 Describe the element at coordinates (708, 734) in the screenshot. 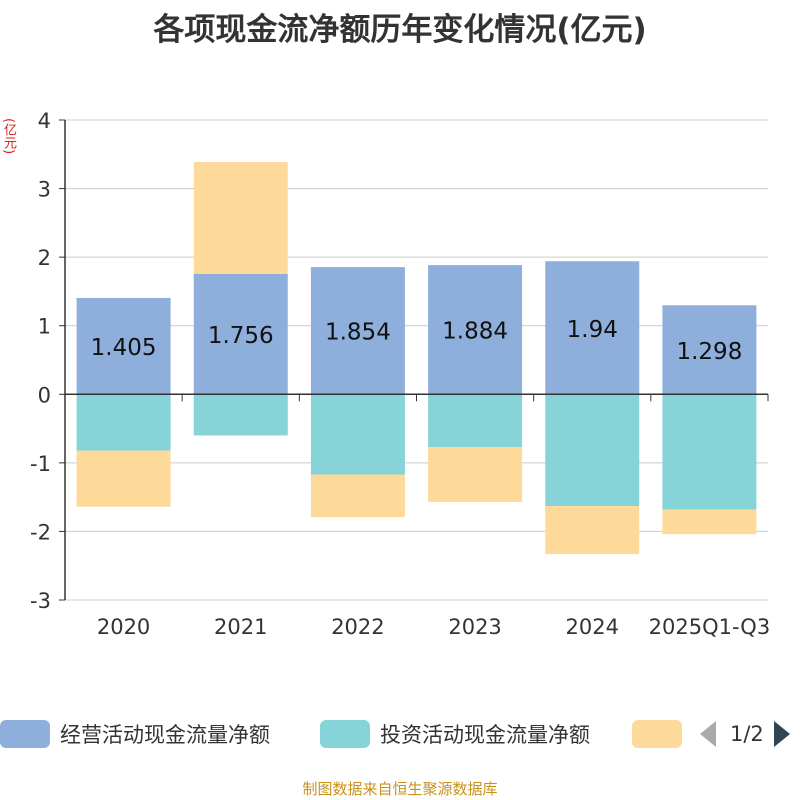

I see `legend-prev-arrow-icon` at that location.